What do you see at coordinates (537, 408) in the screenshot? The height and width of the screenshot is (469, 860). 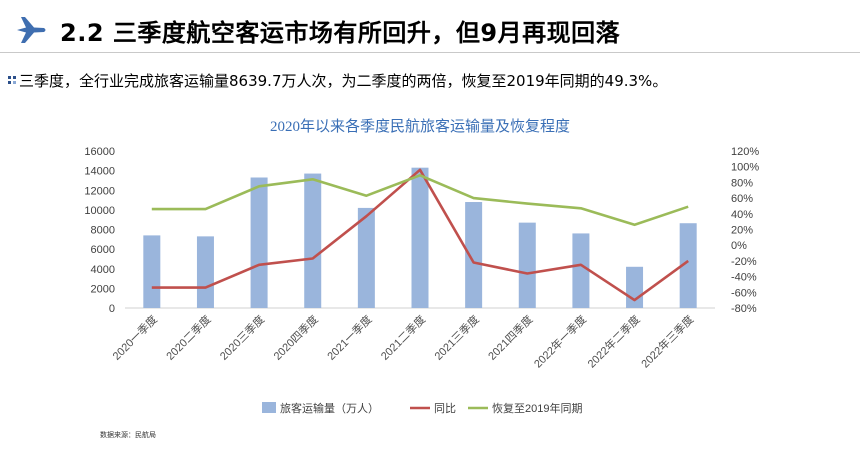 I see `legend-label: 恢复至2019年同期` at bounding box center [537, 408].